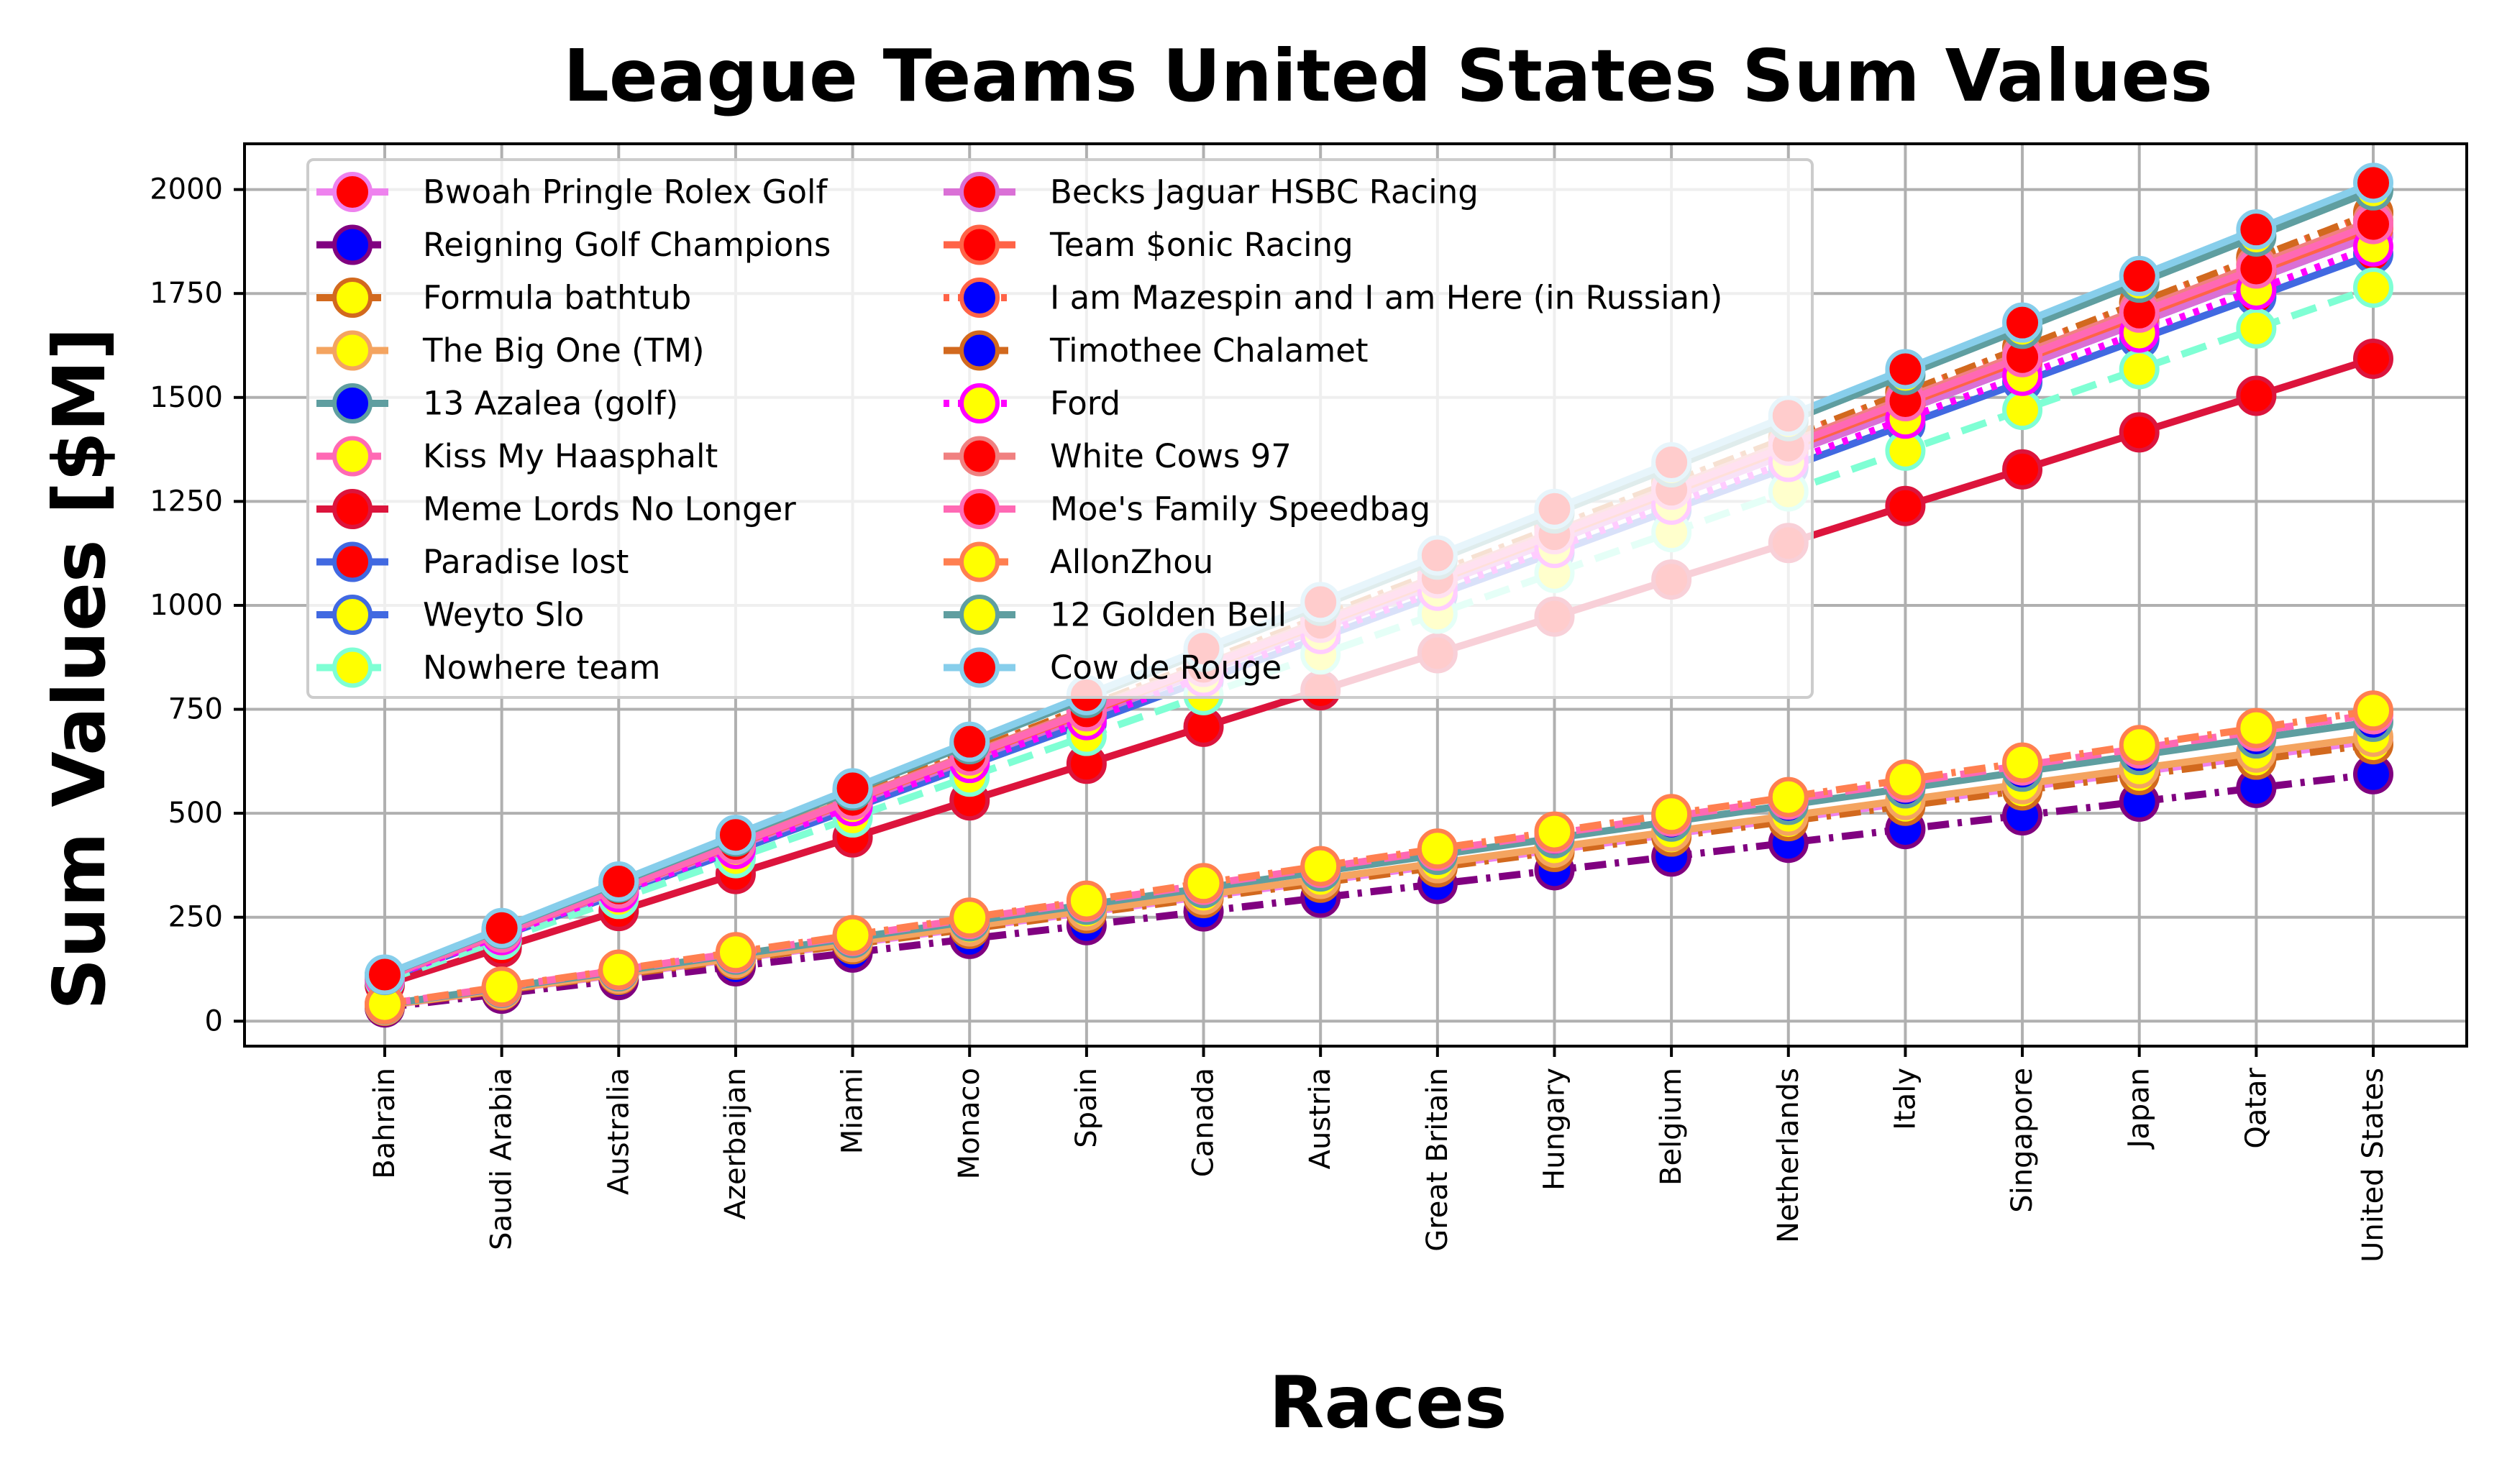  What do you see at coordinates (1264, 192) in the screenshot?
I see `legend-label: Becks Jaguar HSBC Racing` at bounding box center [1264, 192].